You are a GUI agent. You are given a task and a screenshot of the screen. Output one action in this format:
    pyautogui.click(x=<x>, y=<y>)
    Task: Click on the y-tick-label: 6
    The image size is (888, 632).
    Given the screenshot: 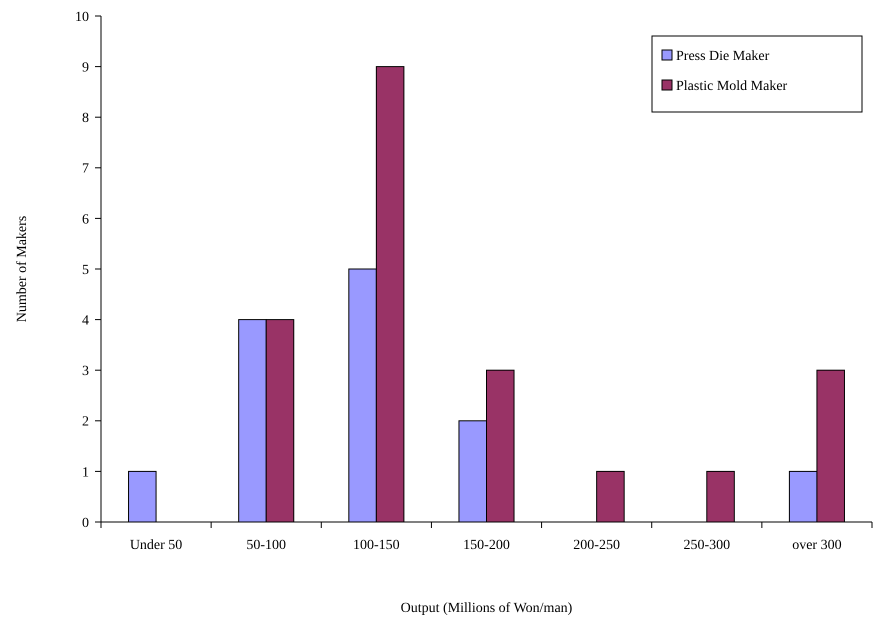 What is the action you would take?
    pyautogui.click(x=85, y=220)
    